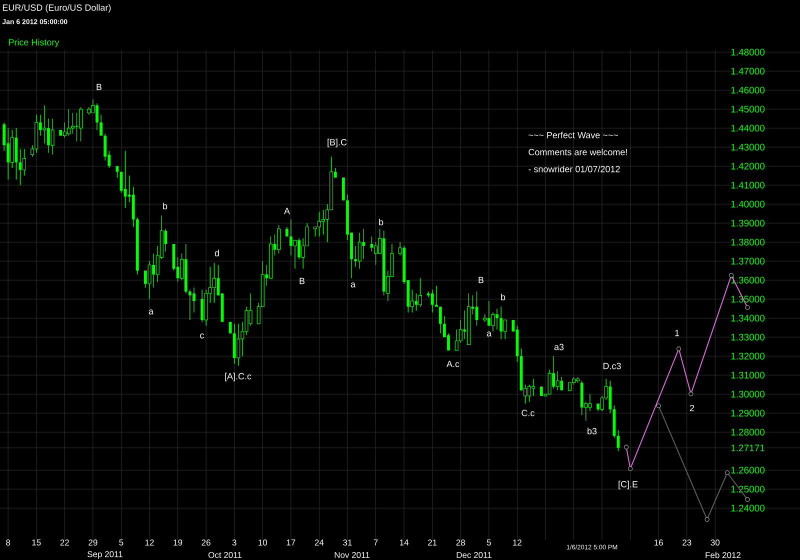 This screenshot has height=560, width=800. I want to click on x-tick-label: 29, so click(93, 543).